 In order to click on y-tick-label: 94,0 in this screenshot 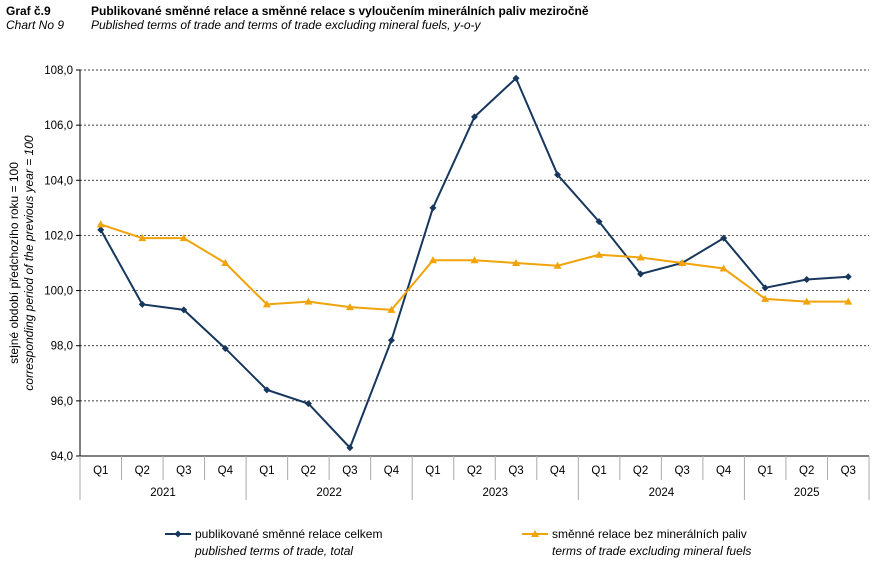, I will do `click(62, 457)`.